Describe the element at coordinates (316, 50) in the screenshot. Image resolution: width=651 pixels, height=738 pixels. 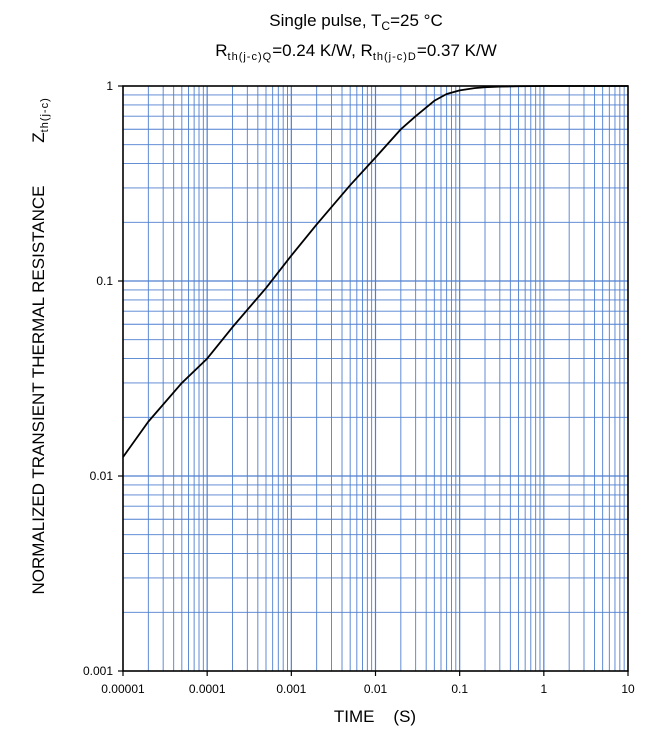
I see `title2-r1-val: =0.24 K/W,` at that location.